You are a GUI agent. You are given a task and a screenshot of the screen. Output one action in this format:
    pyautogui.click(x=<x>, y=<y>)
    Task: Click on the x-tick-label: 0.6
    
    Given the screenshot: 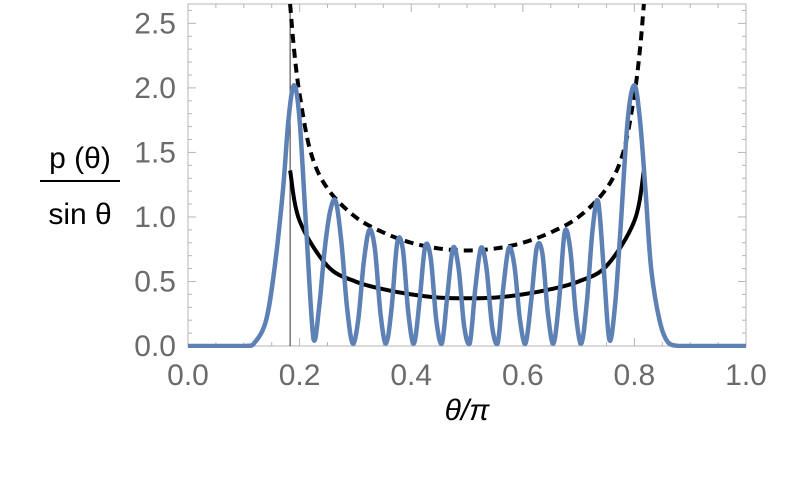 What is the action you would take?
    pyautogui.click(x=523, y=375)
    